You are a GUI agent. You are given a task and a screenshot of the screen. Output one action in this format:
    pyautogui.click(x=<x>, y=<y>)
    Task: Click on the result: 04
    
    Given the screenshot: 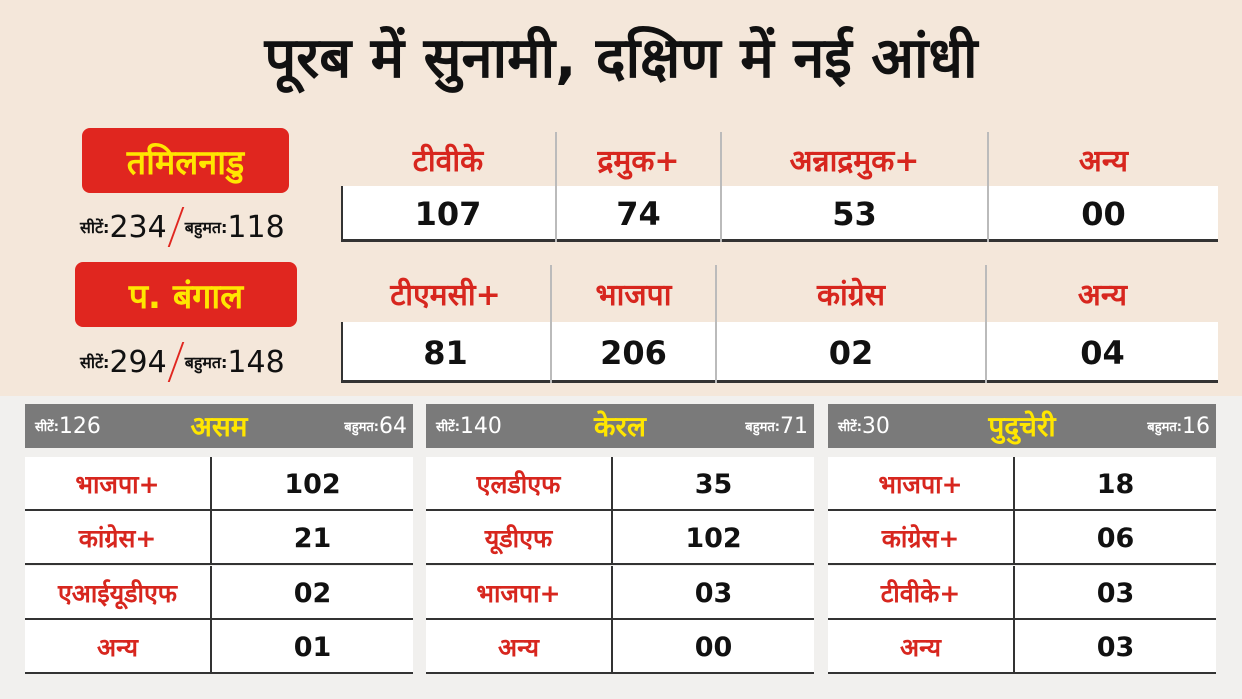 What is the action you would take?
    pyautogui.click(x=1101, y=352)
    